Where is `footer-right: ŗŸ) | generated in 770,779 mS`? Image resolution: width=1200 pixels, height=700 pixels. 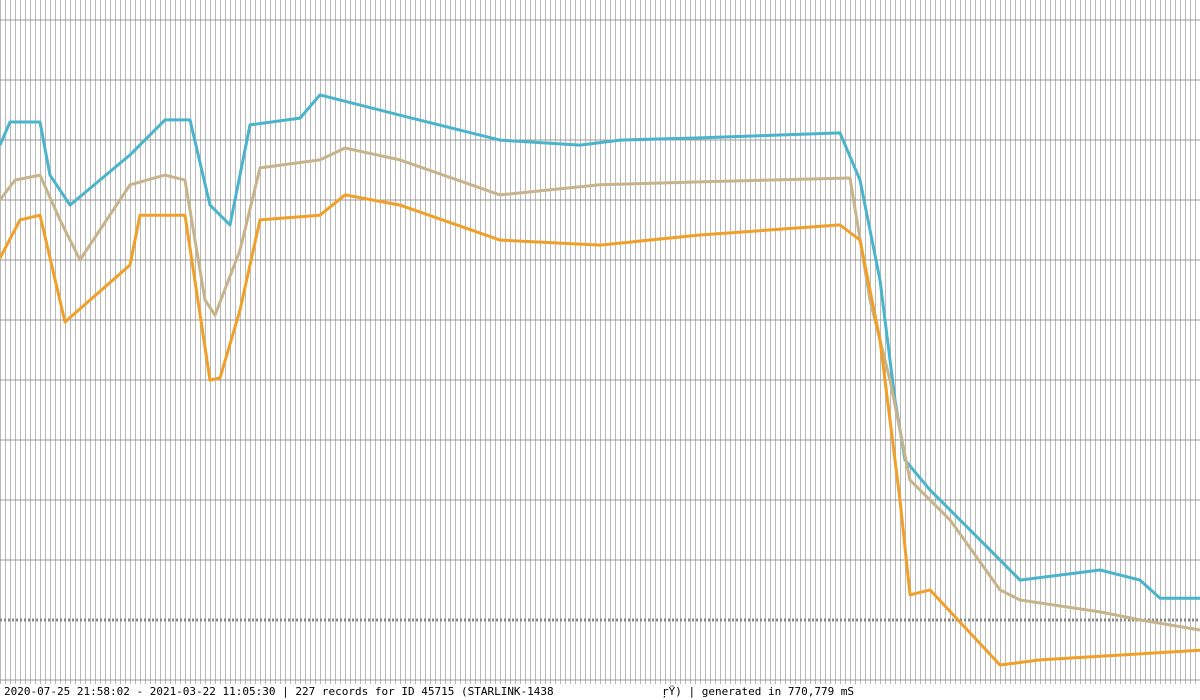 footer-right: ŗŸ) | generated in 770,779 mS is located at coordinates (758, 691).